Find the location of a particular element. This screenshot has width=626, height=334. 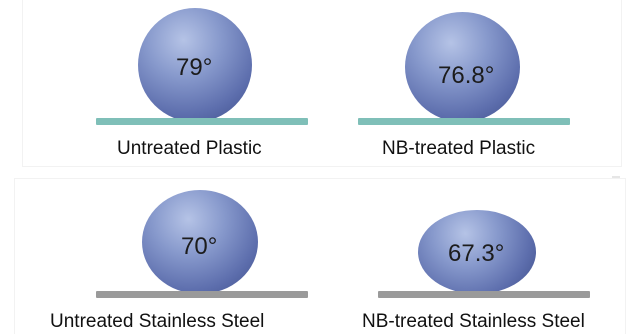

divider-mark is located at coordinates (616, 177).